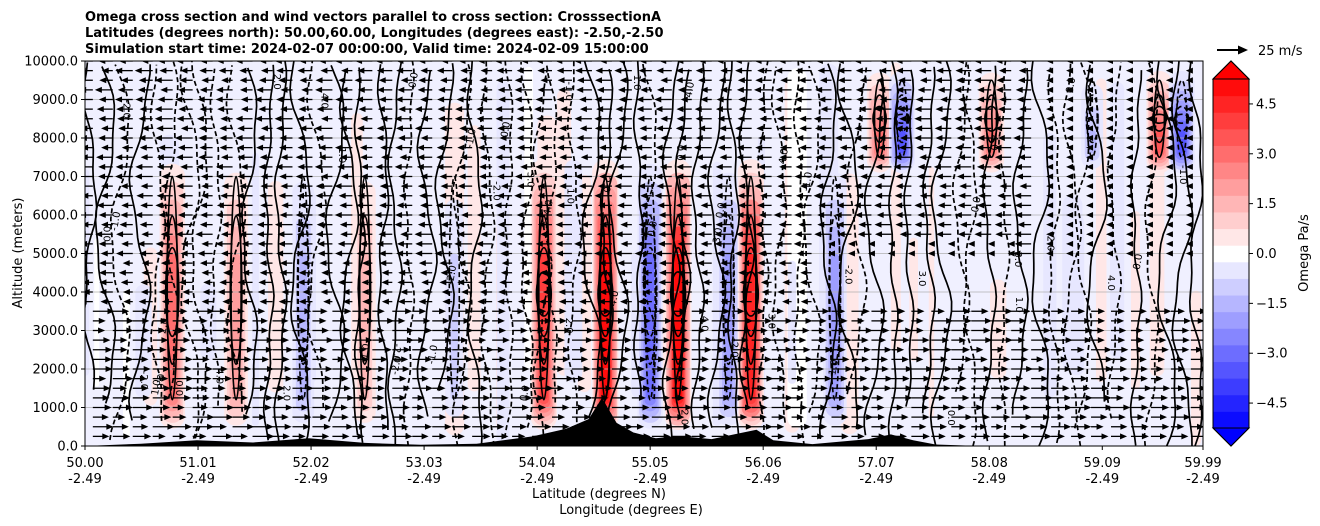 Image resolution: width=1320 pixels, height=526 pixels. What do you see at coordinates (751, 326) in the screenshot?
I see `omega-feature-band` at bounding box center [751, 326].